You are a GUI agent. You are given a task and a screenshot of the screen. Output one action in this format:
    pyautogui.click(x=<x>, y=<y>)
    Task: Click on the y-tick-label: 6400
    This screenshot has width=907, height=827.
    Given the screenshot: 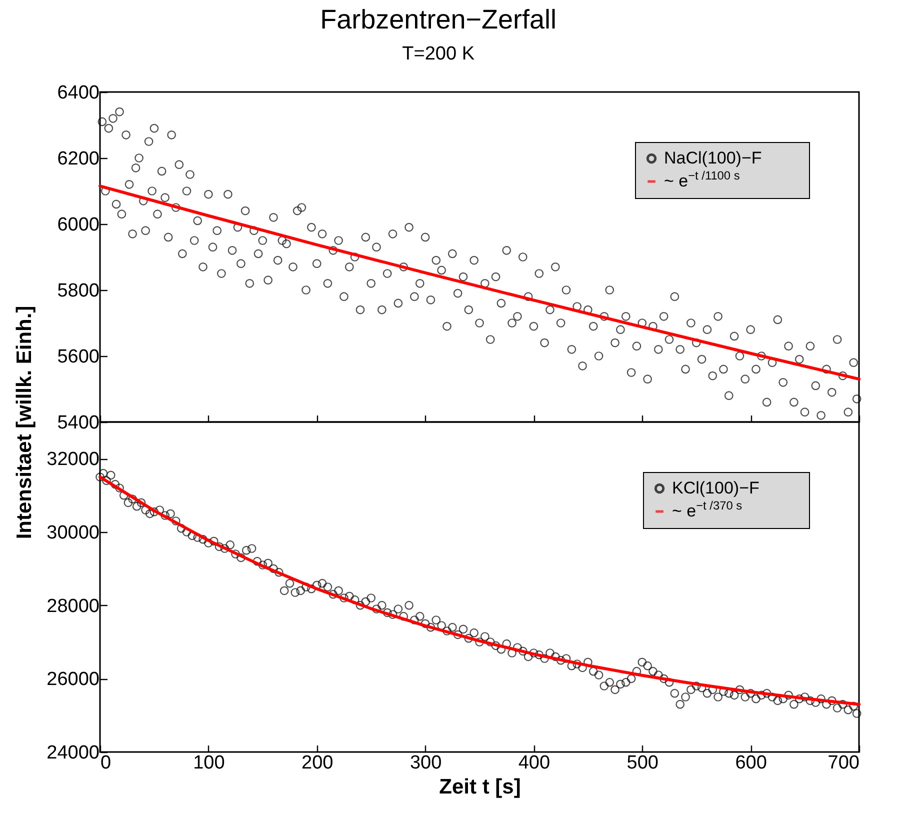 What is the action you would take?
    pyautogui.click(x=78, y=93)
    